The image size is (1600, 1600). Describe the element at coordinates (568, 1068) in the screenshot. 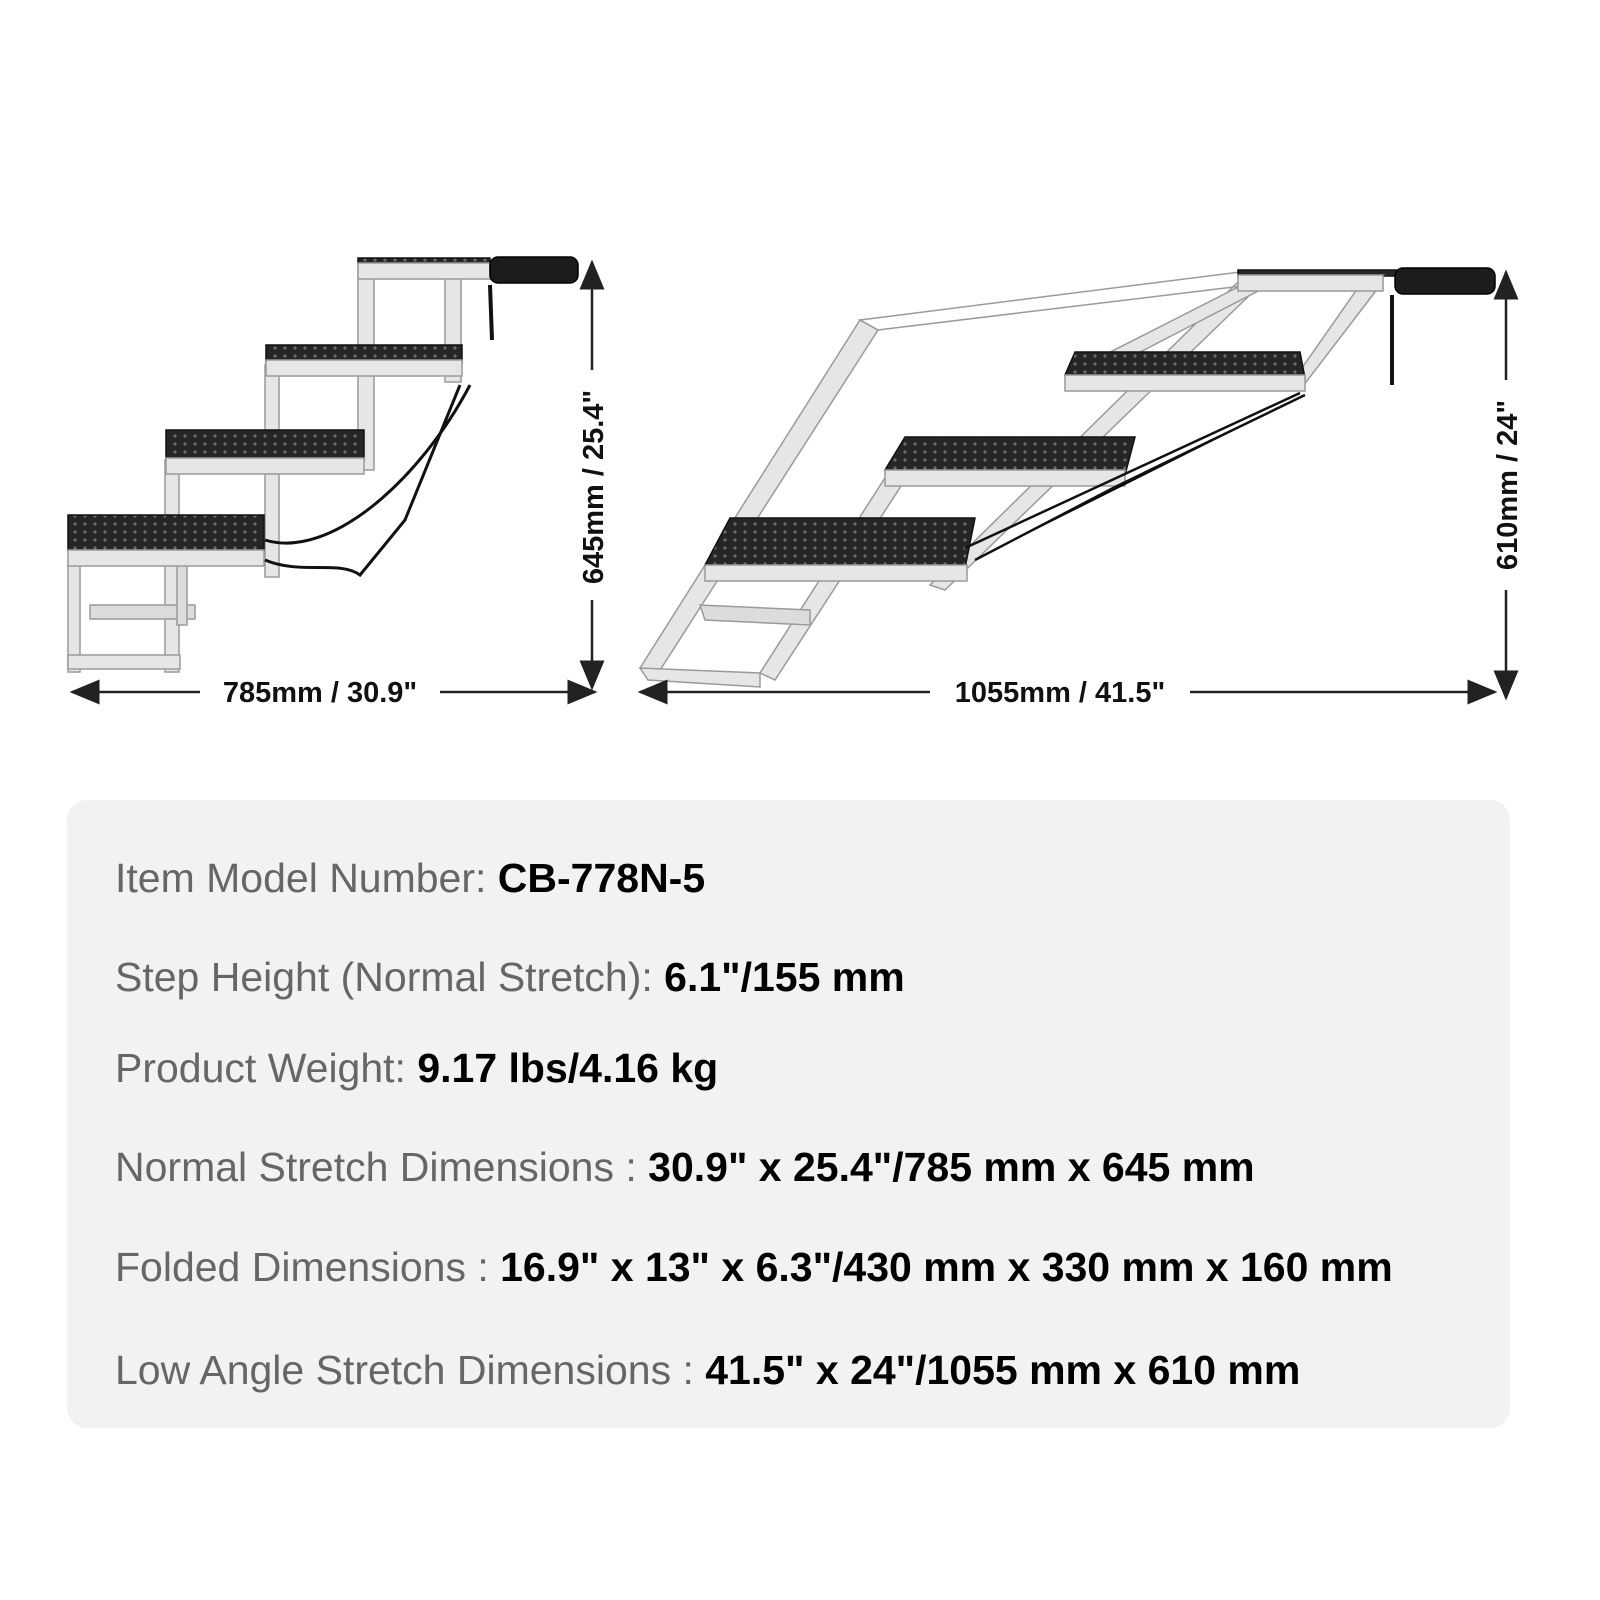

I see `spec-value: 9.17 lbs/4.16 kg` at that location.